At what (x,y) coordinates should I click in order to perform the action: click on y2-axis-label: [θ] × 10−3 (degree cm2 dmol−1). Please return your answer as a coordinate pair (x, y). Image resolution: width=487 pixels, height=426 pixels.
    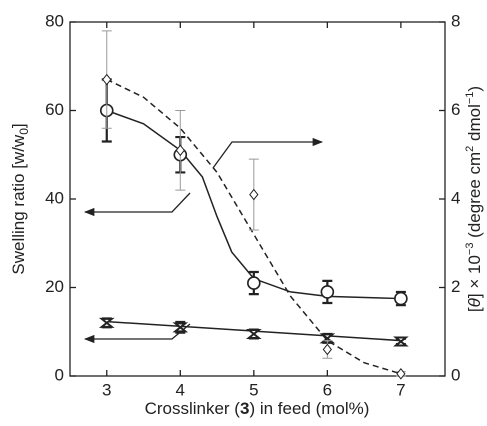
    Looking at the image, I should click on (474, 199).